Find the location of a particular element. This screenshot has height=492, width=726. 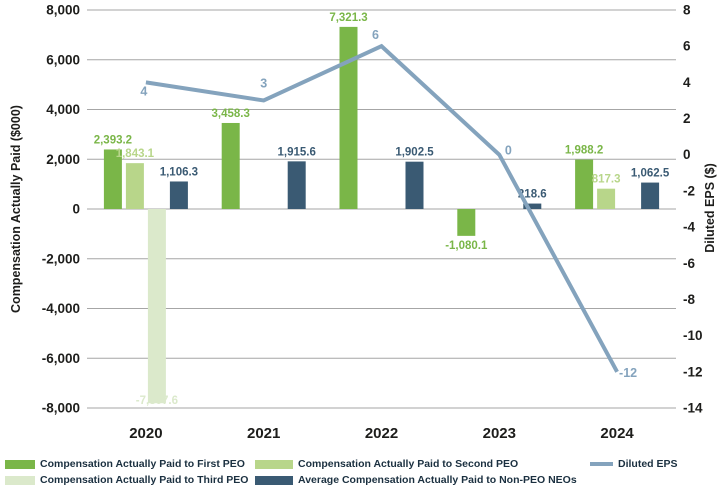

y-axis-left-tick-label: 8,000 is located at coordinates (63, 10).